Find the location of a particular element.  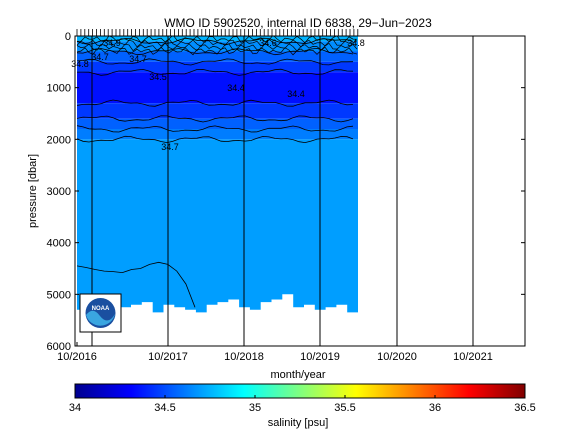

colorbar-tick-label: 36.5 is located at coordinates (524, 408).